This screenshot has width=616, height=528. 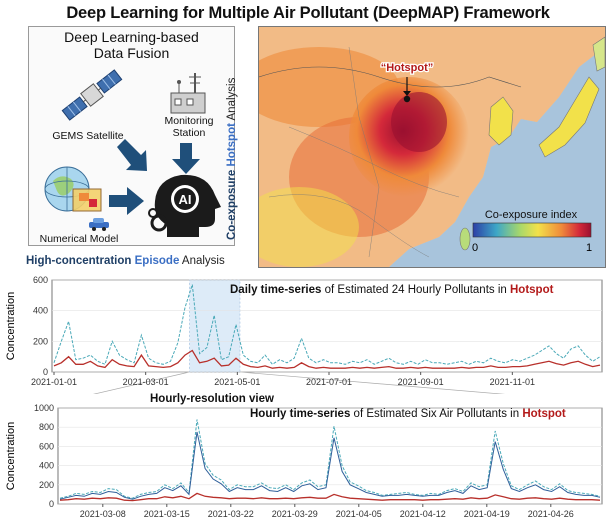 What do you see at coordinates (73, 189) in the screenshot?
I see `globe-icon` at bounding box center [73, 189].